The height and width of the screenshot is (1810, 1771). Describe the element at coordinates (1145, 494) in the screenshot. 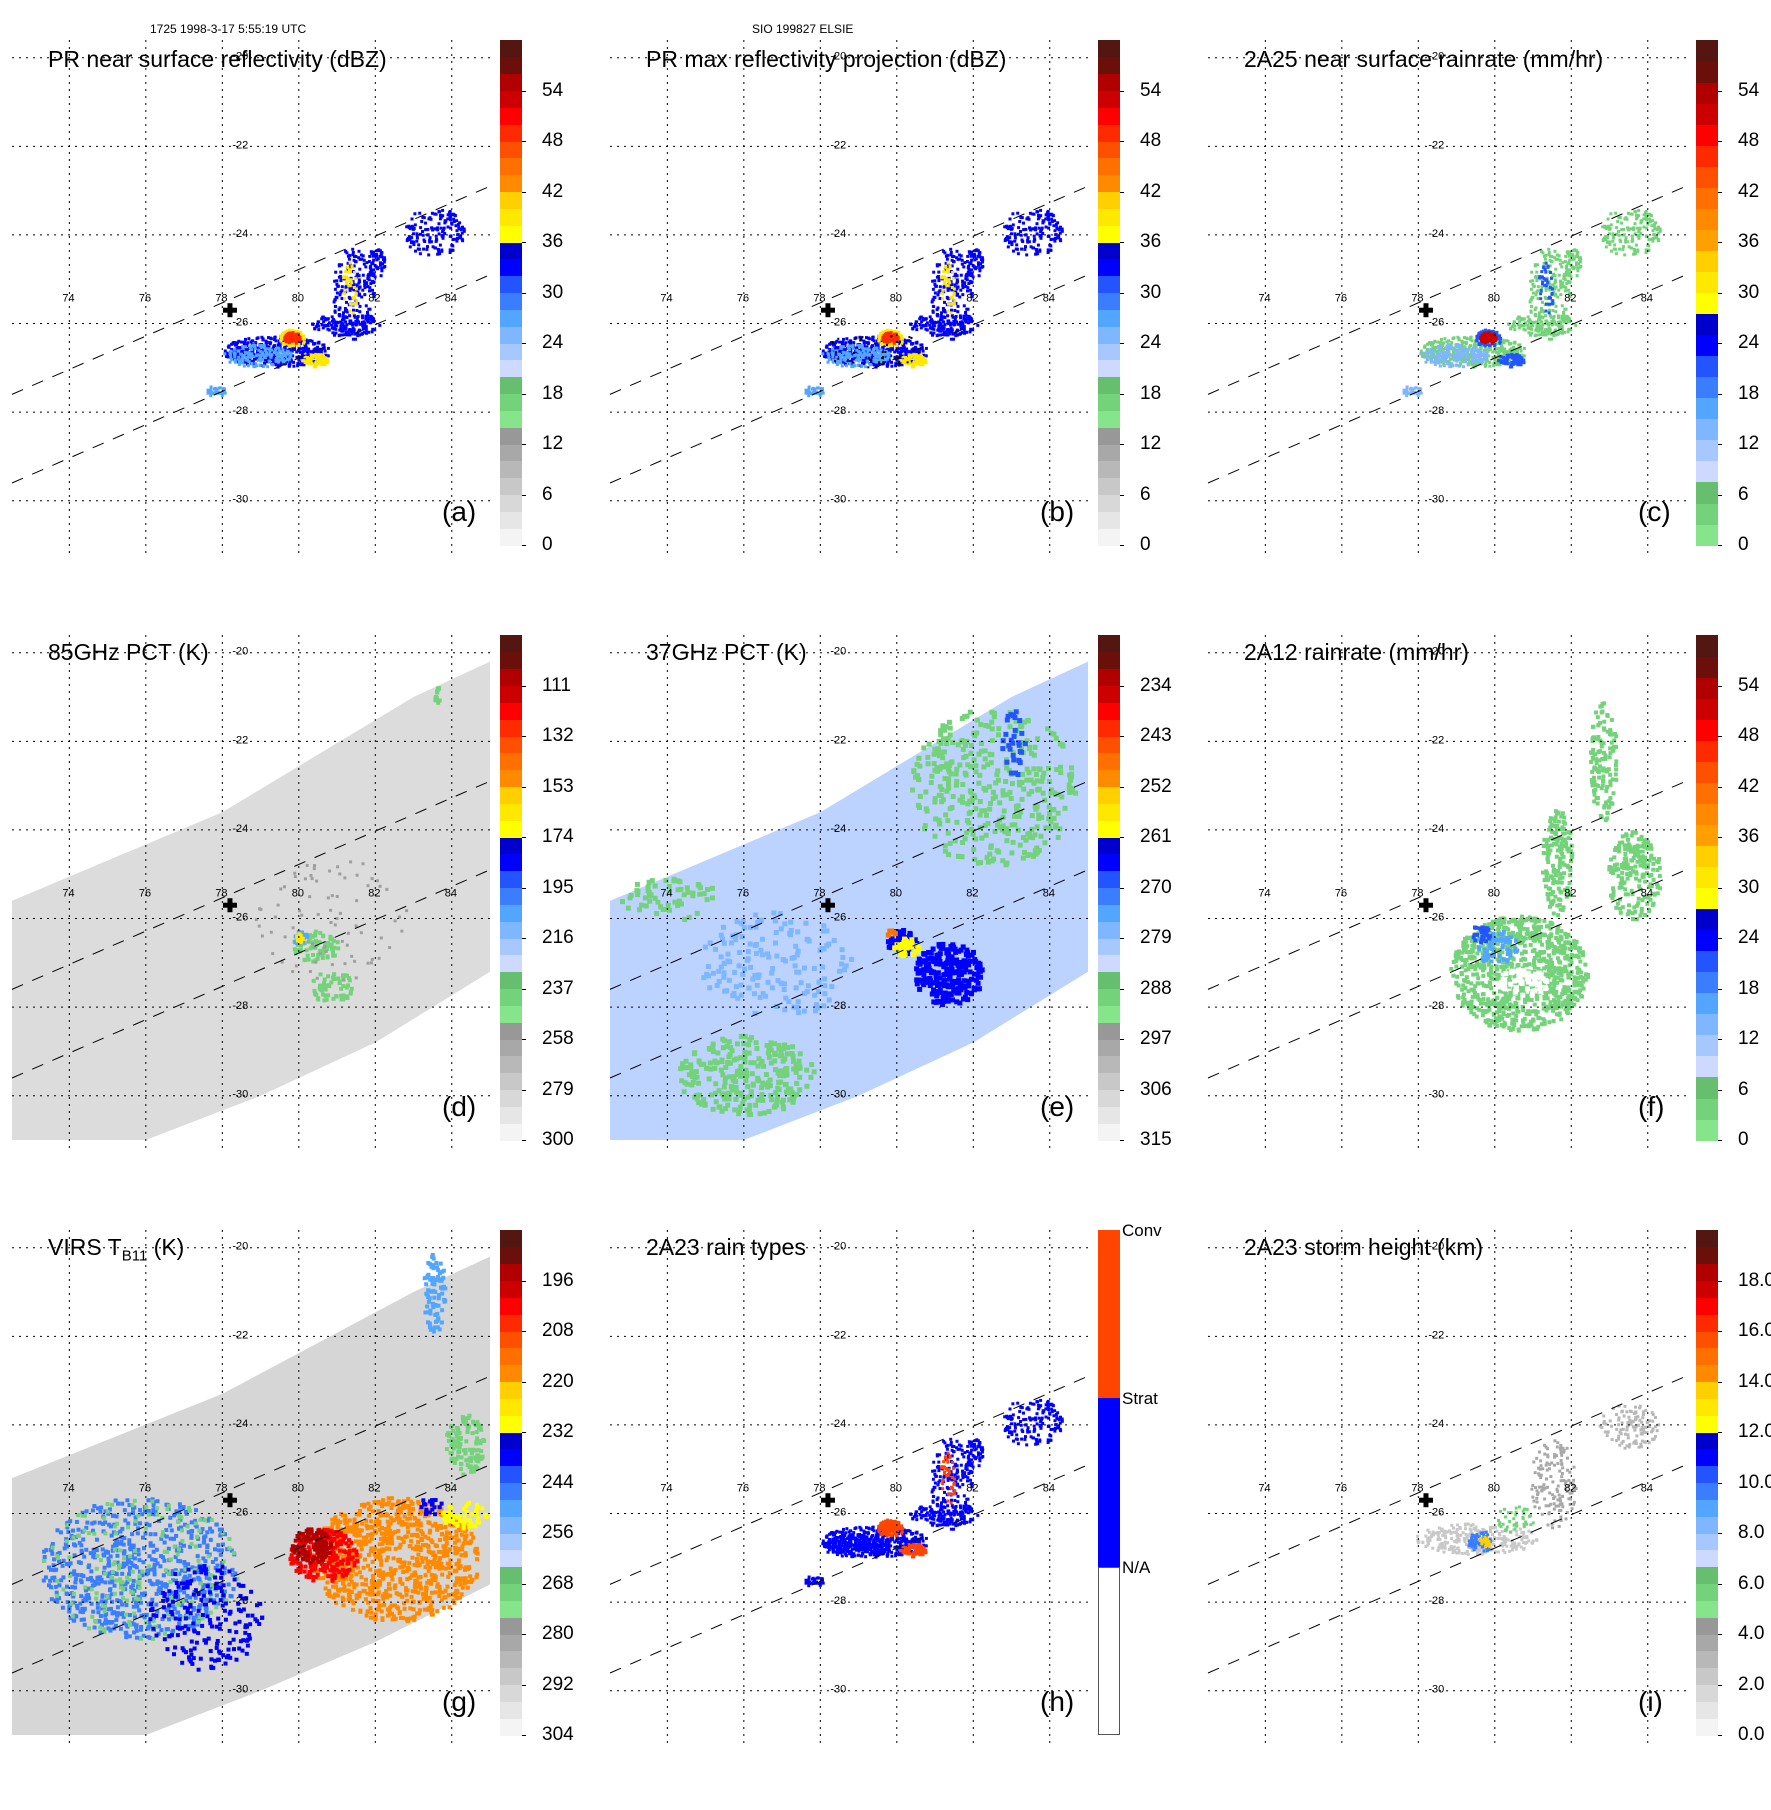

I see `colorbar-label: 6` at that location.